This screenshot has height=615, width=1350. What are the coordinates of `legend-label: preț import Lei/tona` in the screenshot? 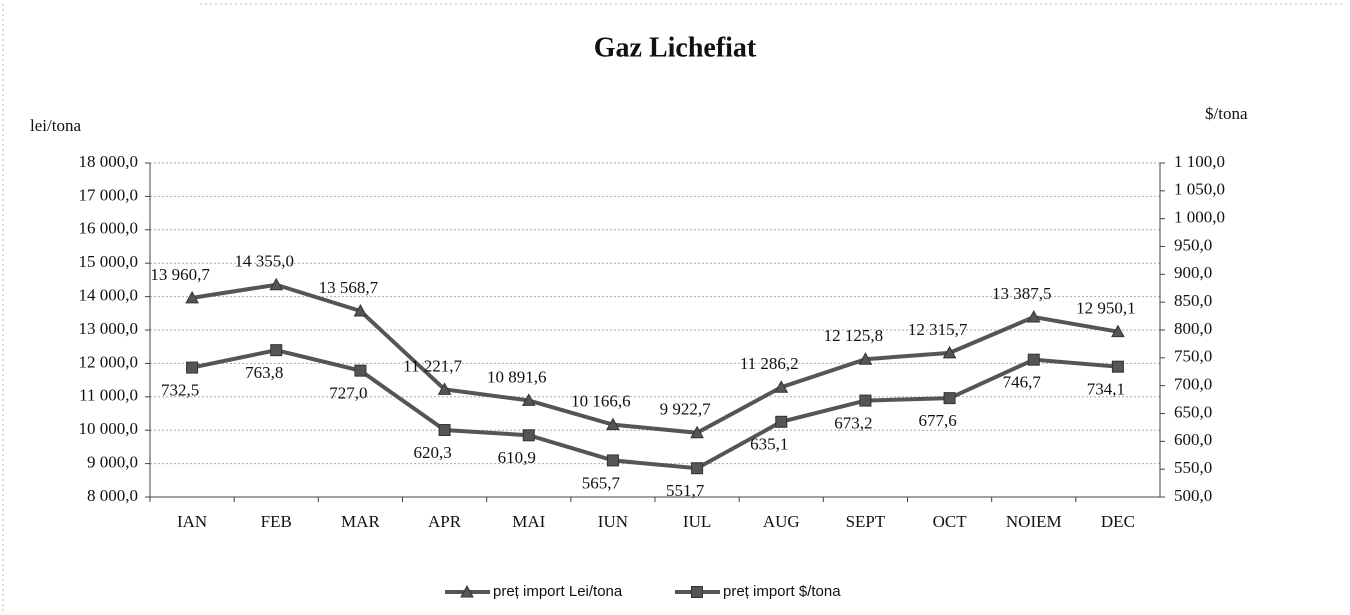 It's located at (558, 591).